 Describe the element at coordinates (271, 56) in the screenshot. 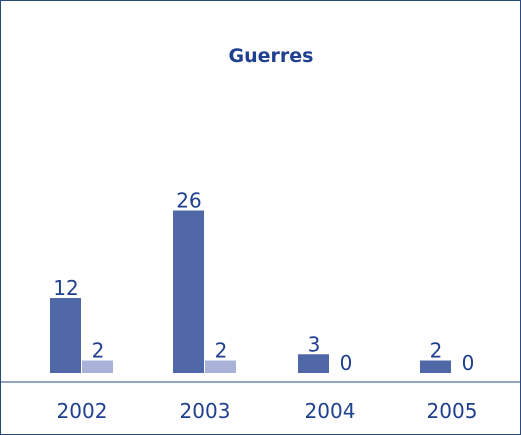

I see `chart-title: Guerres` at that location.